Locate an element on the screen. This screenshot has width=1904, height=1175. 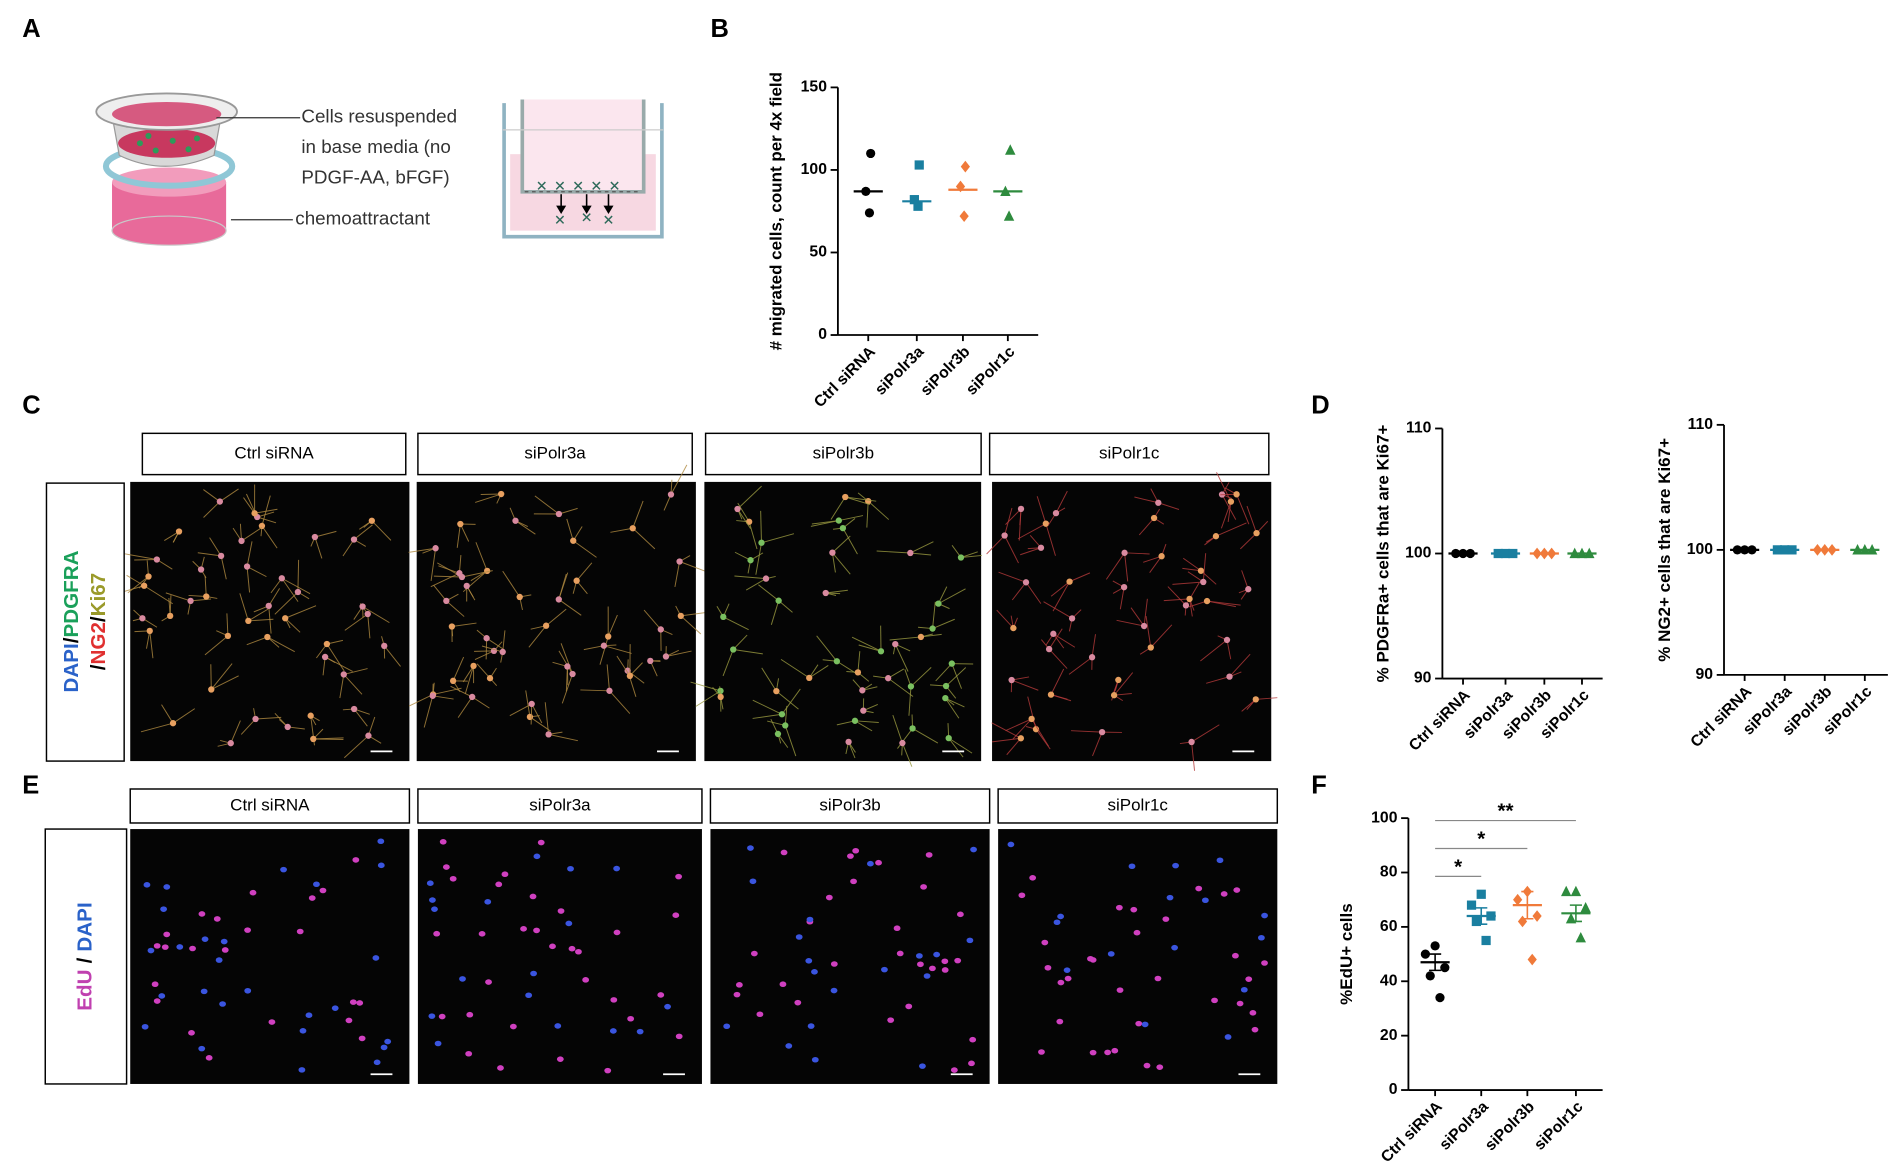
x-tick-label: siPolr3b is located at coordinates (946, 371).